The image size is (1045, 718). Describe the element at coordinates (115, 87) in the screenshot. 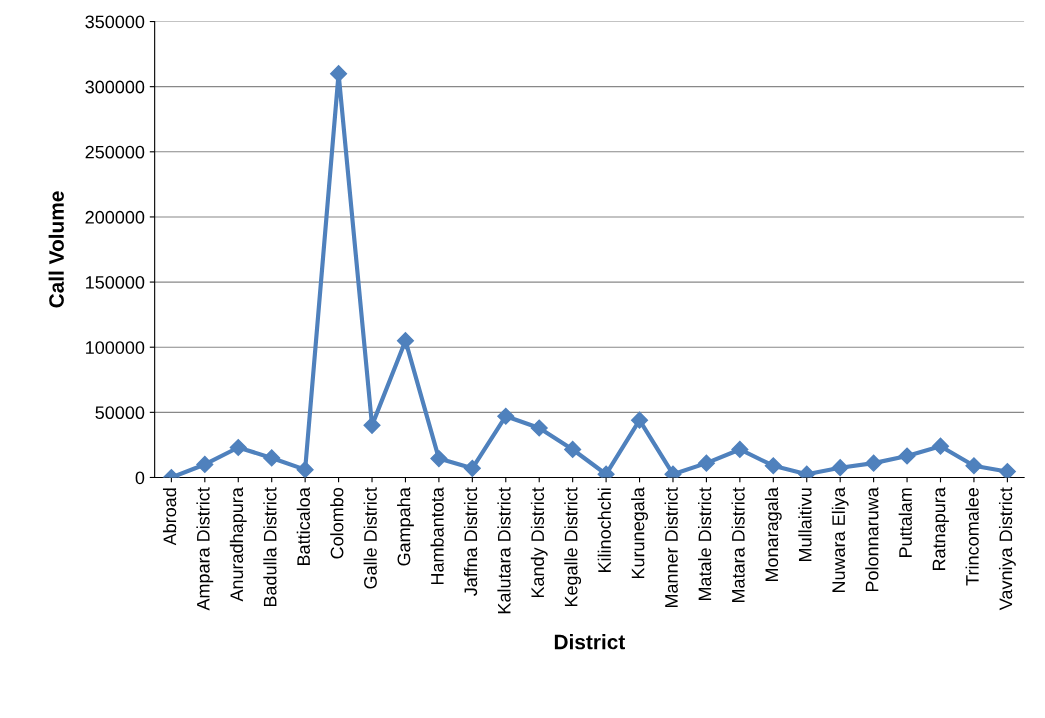

I see `y-tick-label: 300000` at that location.